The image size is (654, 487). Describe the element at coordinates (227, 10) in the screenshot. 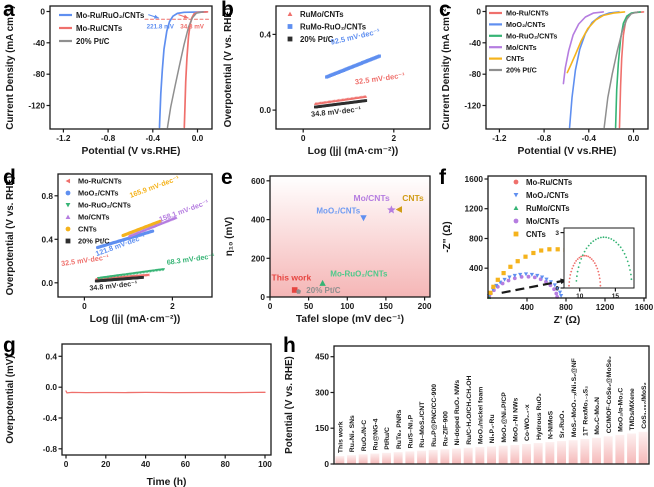

I see `panel-letter-b: b` at that location.